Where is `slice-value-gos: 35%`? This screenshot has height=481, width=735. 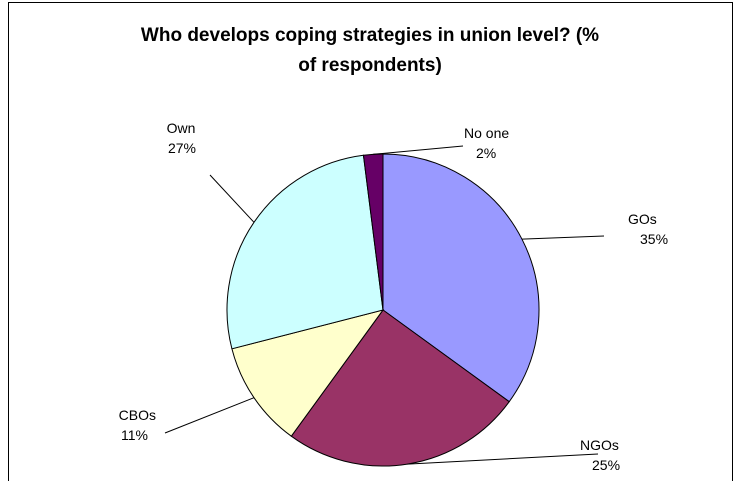 slice-value-gos: 35% is located at coordinates (654, 239).